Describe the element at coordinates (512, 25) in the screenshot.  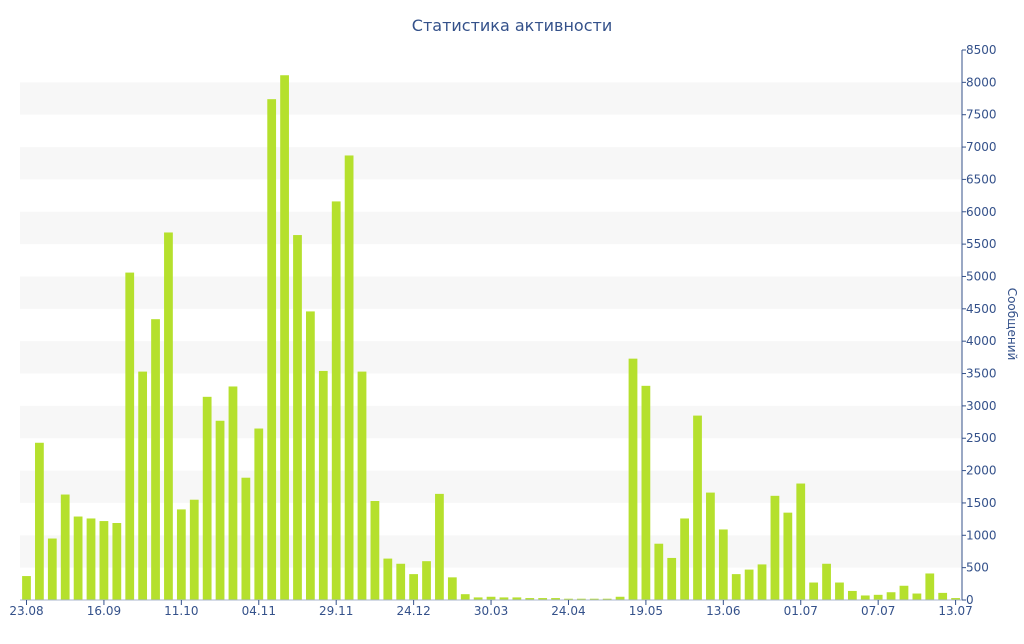
I see `chart-title: Статистика активности` at that location.